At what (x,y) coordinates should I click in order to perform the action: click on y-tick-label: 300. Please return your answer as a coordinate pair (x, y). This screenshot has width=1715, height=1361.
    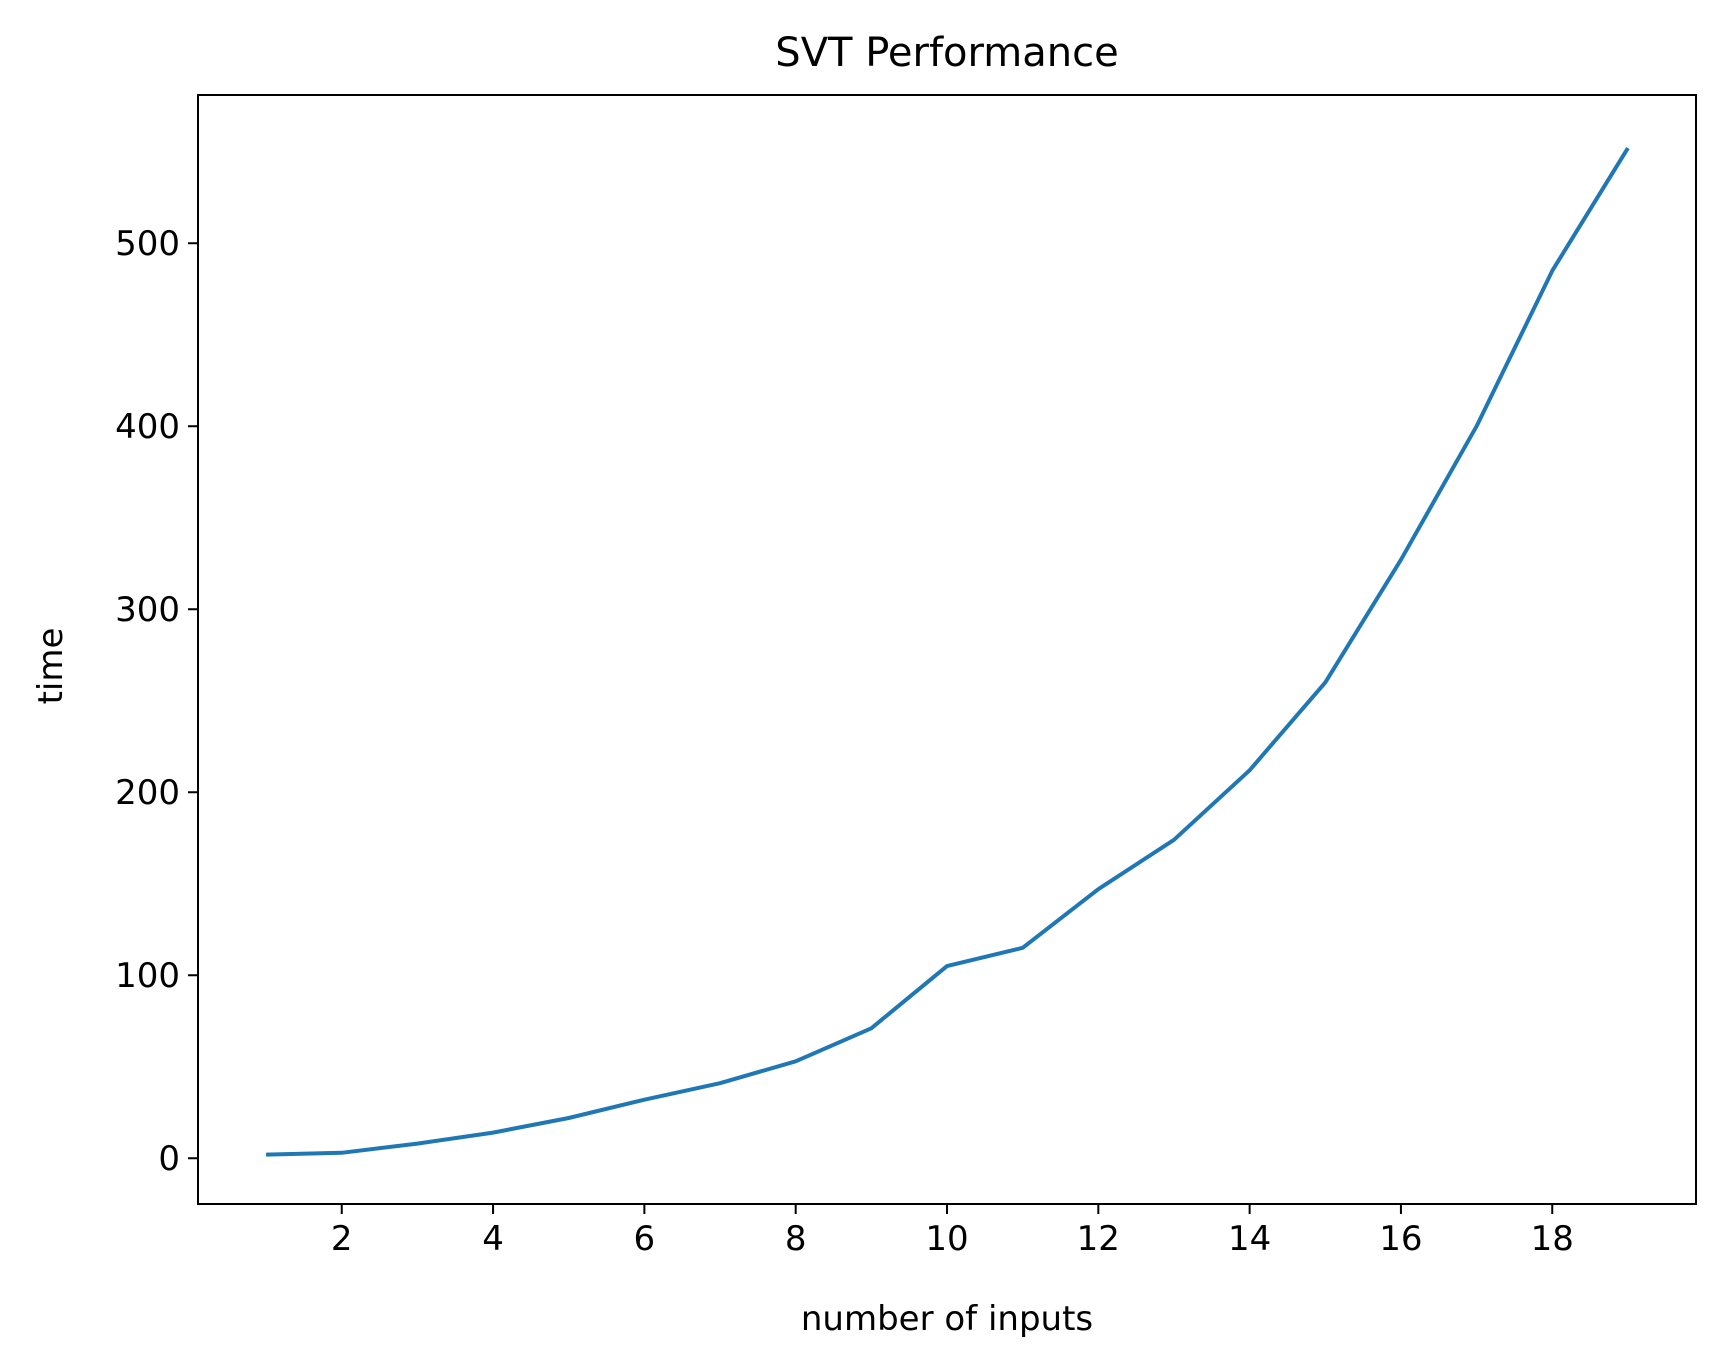
    Looking at the image, I should click on (147, 610).